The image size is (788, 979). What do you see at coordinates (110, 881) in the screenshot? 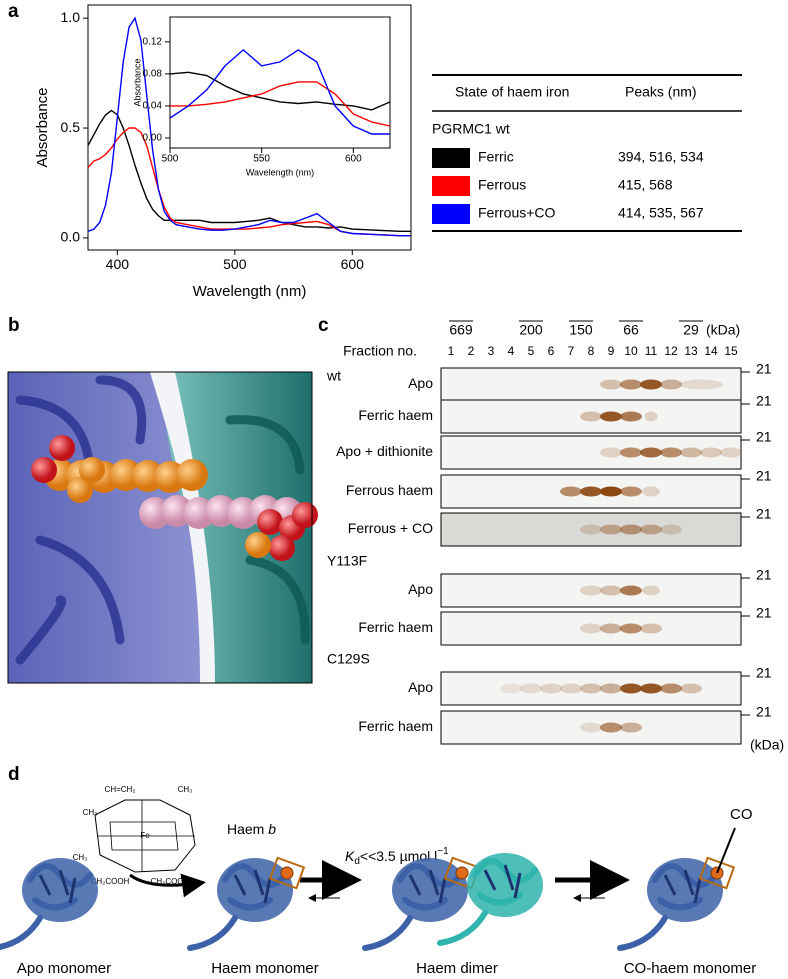
I see `chem-label: CH₂COOH` at bounding box center [110, 881].